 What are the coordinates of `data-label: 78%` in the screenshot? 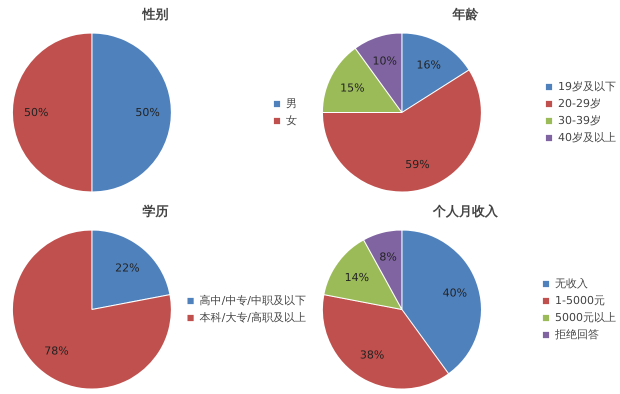 It's located at (56, 351).